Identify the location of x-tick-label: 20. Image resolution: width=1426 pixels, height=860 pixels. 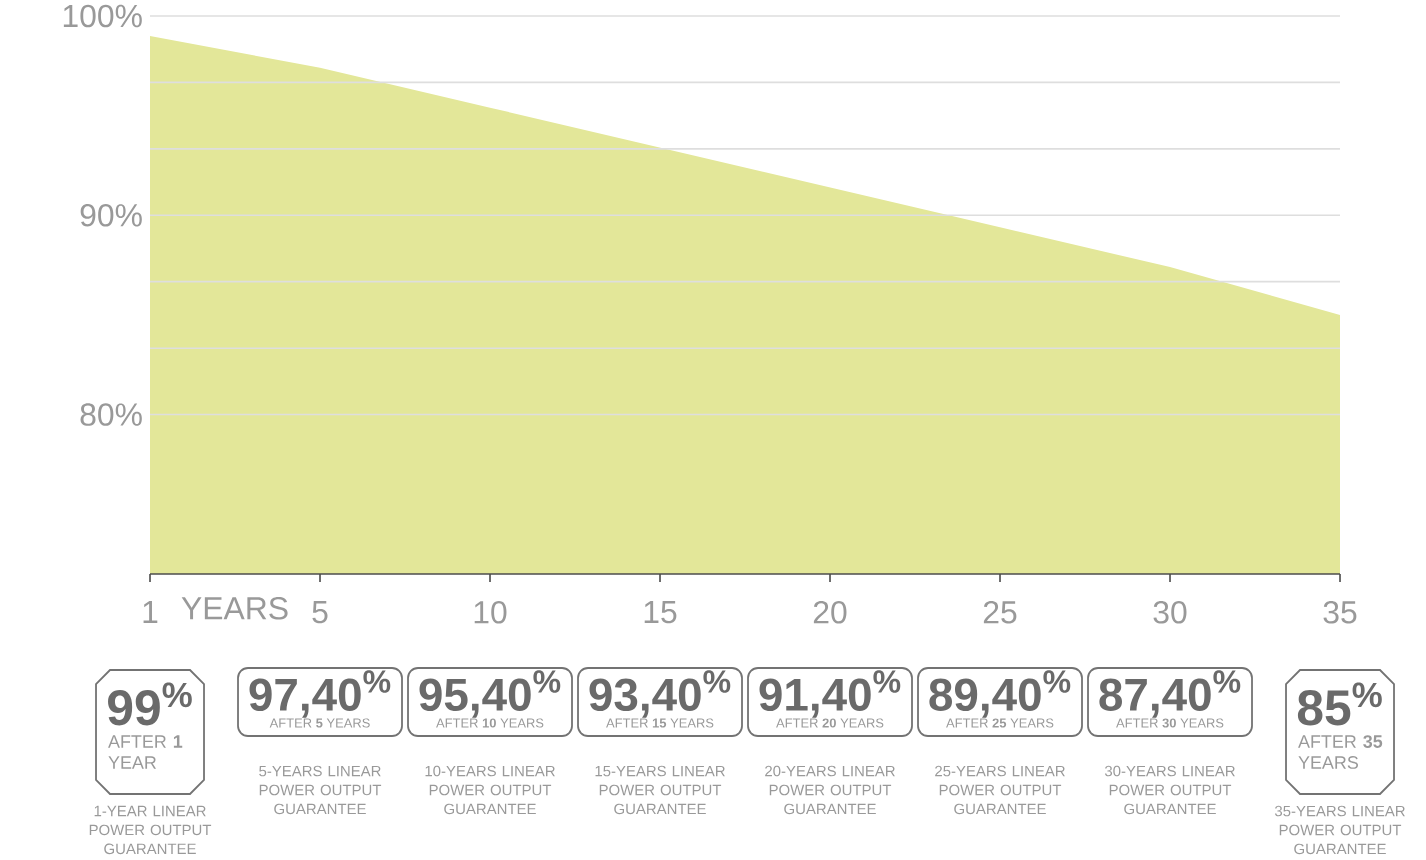
(830, 612).